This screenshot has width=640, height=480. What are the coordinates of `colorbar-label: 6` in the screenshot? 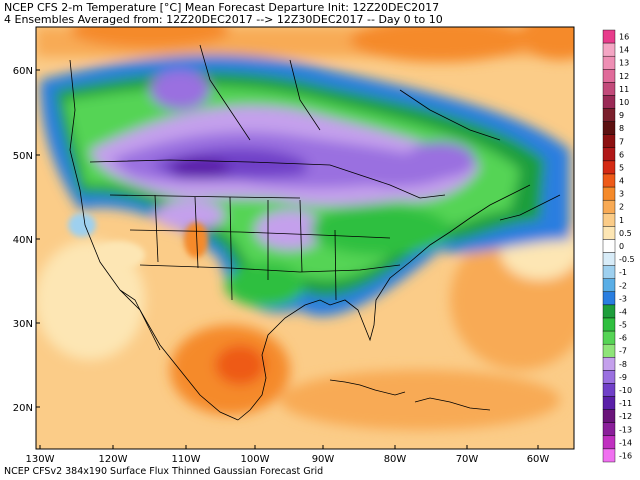 It's located at (621, 154).